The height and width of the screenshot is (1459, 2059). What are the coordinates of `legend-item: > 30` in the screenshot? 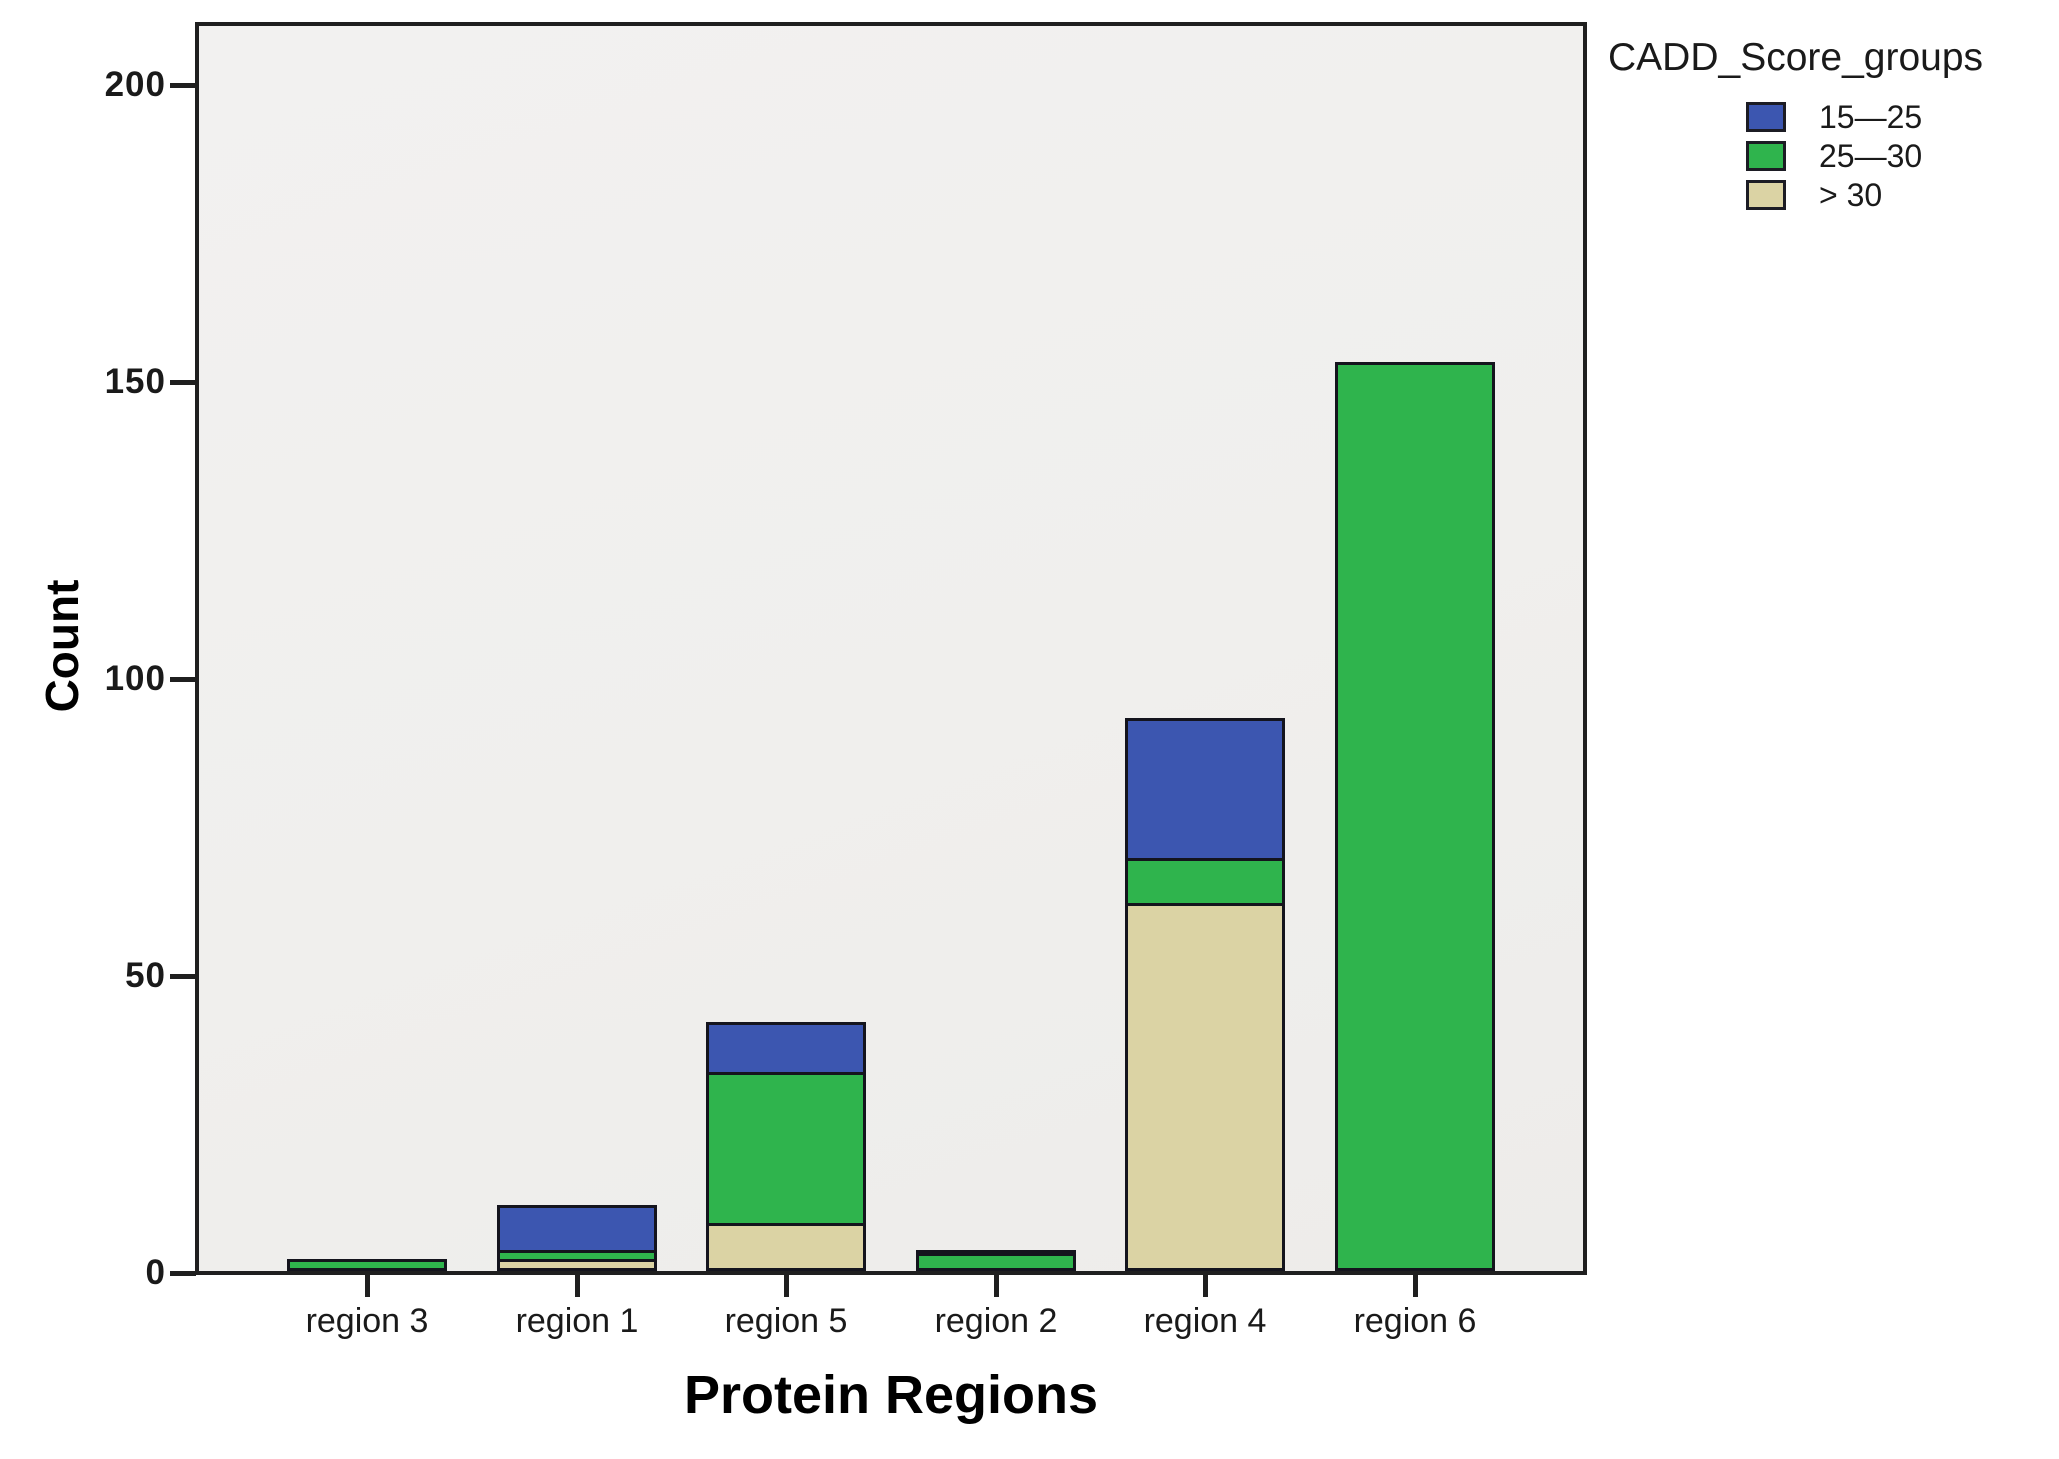 It's located at (1899, 195).